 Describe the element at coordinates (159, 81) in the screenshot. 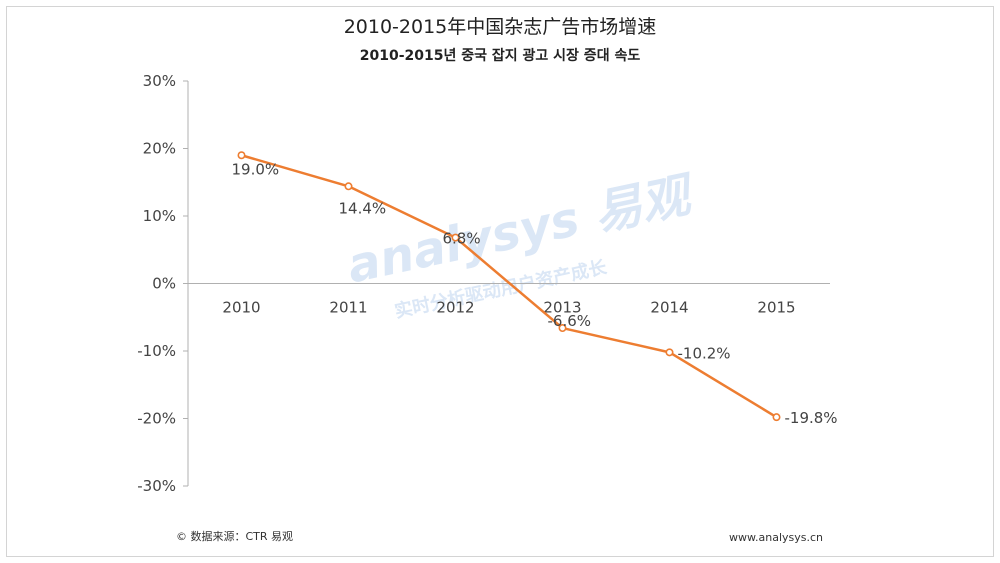

I see `y-tick-label: 30%` at that location.